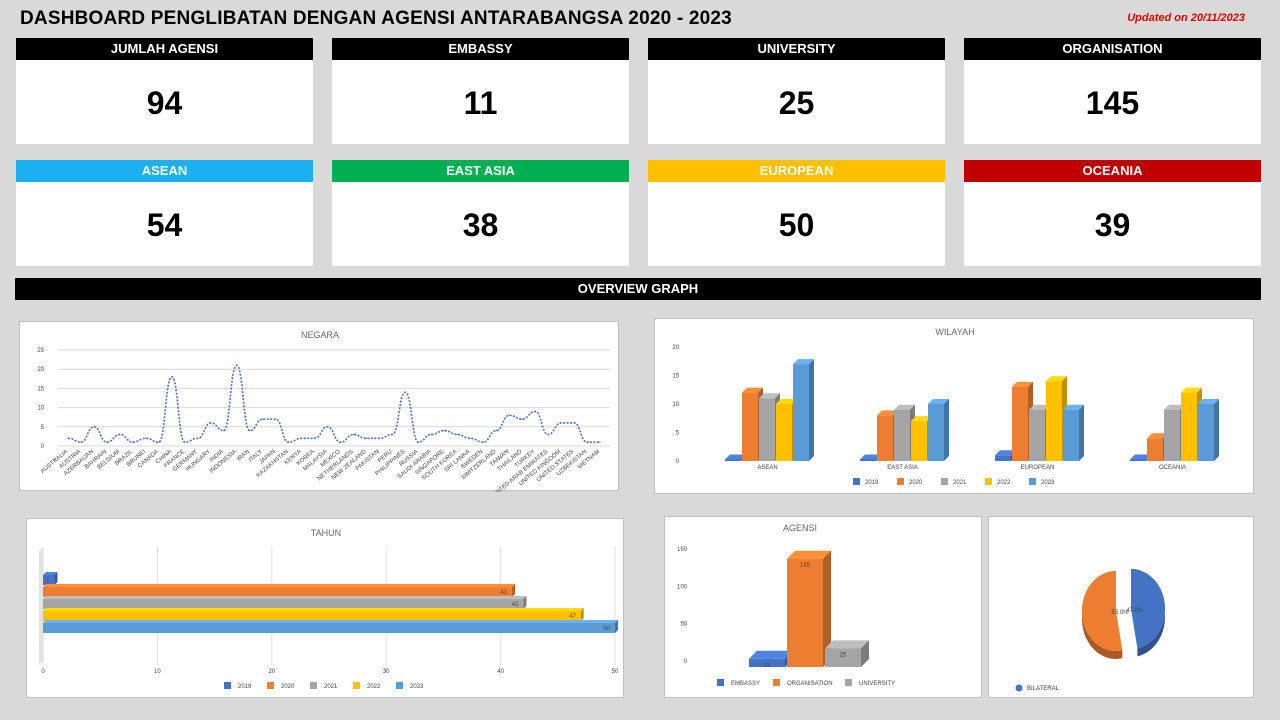 This screenshot has height=720, width=1280. What do you see at coordinates (960, 483) in the screenshot?
I see `legend-label: 2021` at bounding box center [960, 483].